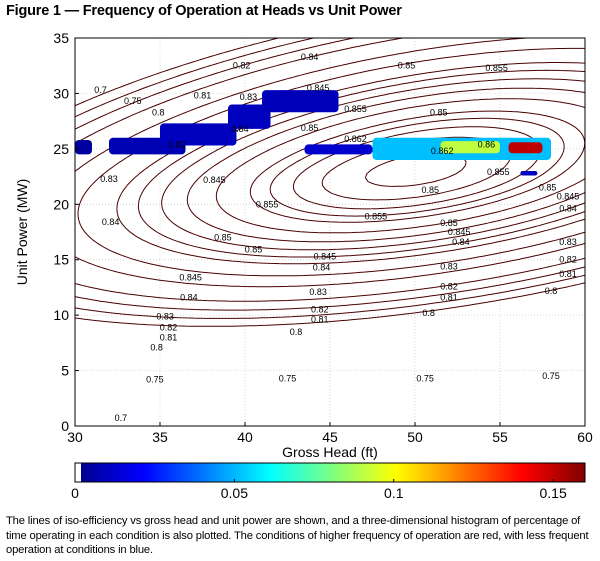  Describe the element at coordinates (394, 493) in the screenshot. I see `colorbar-tick-label: 0.1` at that location.